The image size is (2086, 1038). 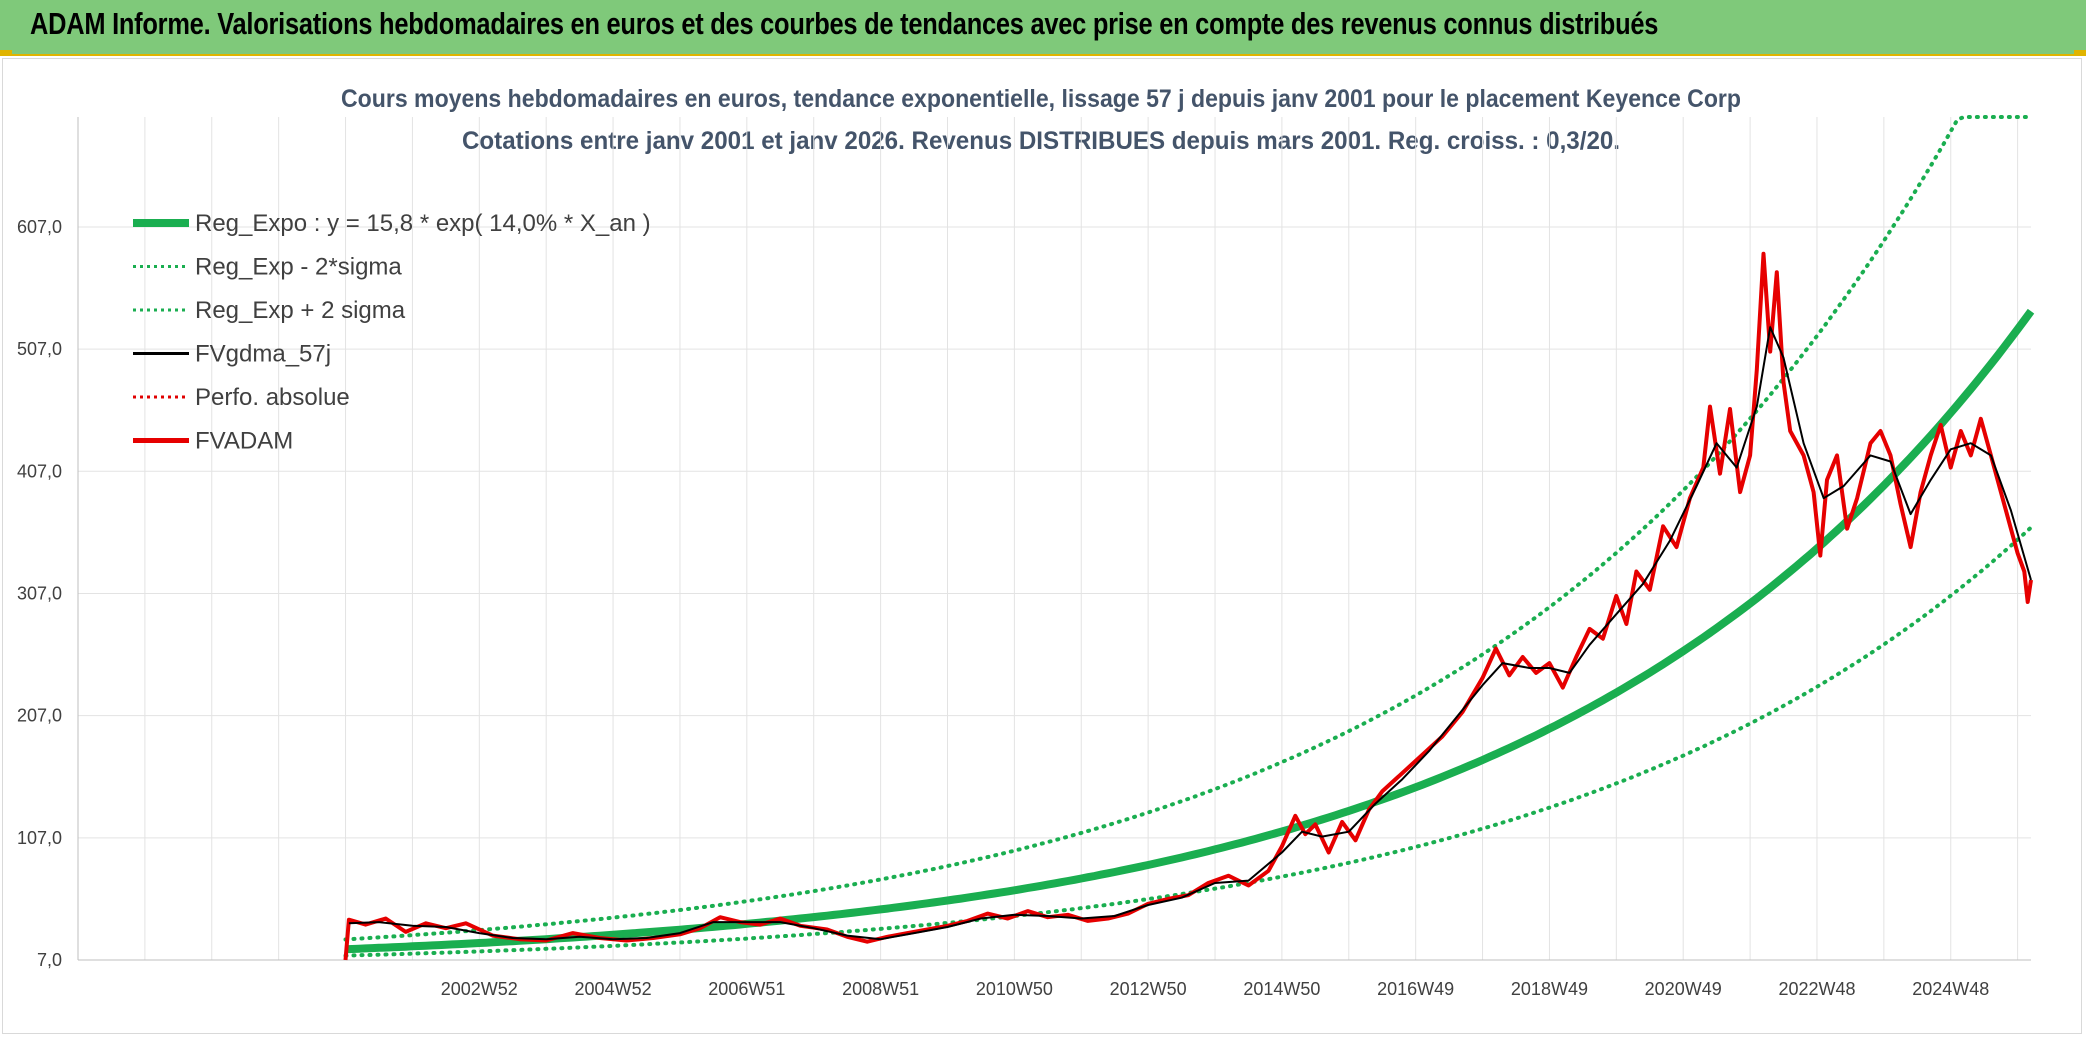 What do you see at coordinates (272, 397) in the screenshot?
I see `legend-label: Perfo. absolue` at bounding box center [272, 397].